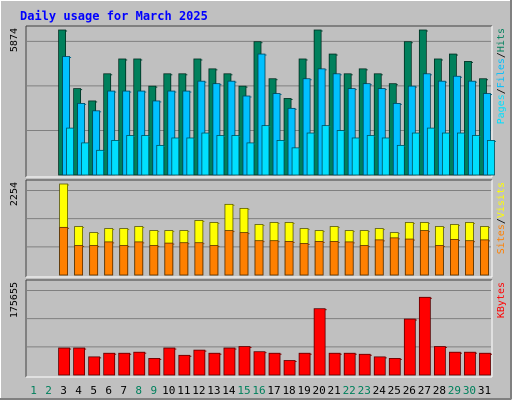 This screenshot has width=512, height=400. What do you see at coordinates (114, 16) in the screenshot?
I see `chart-title: Daily usage for March 2025` at bounding box center [114, 16].